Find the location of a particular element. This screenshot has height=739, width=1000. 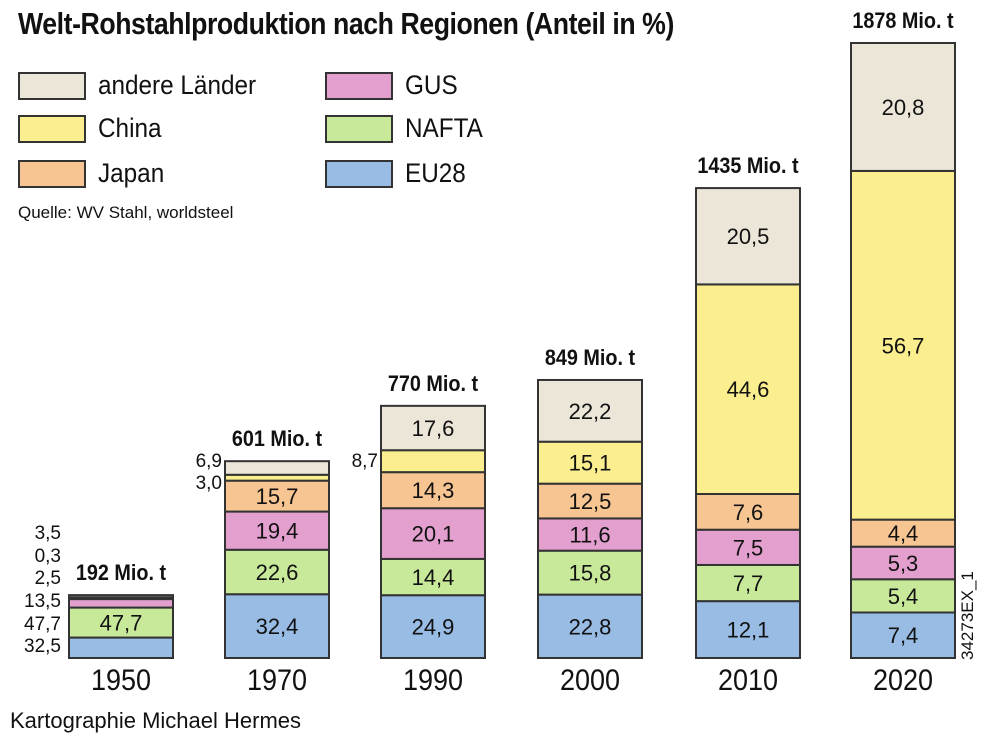

segment-label: 22,6 is located at coordinates (277, 572).